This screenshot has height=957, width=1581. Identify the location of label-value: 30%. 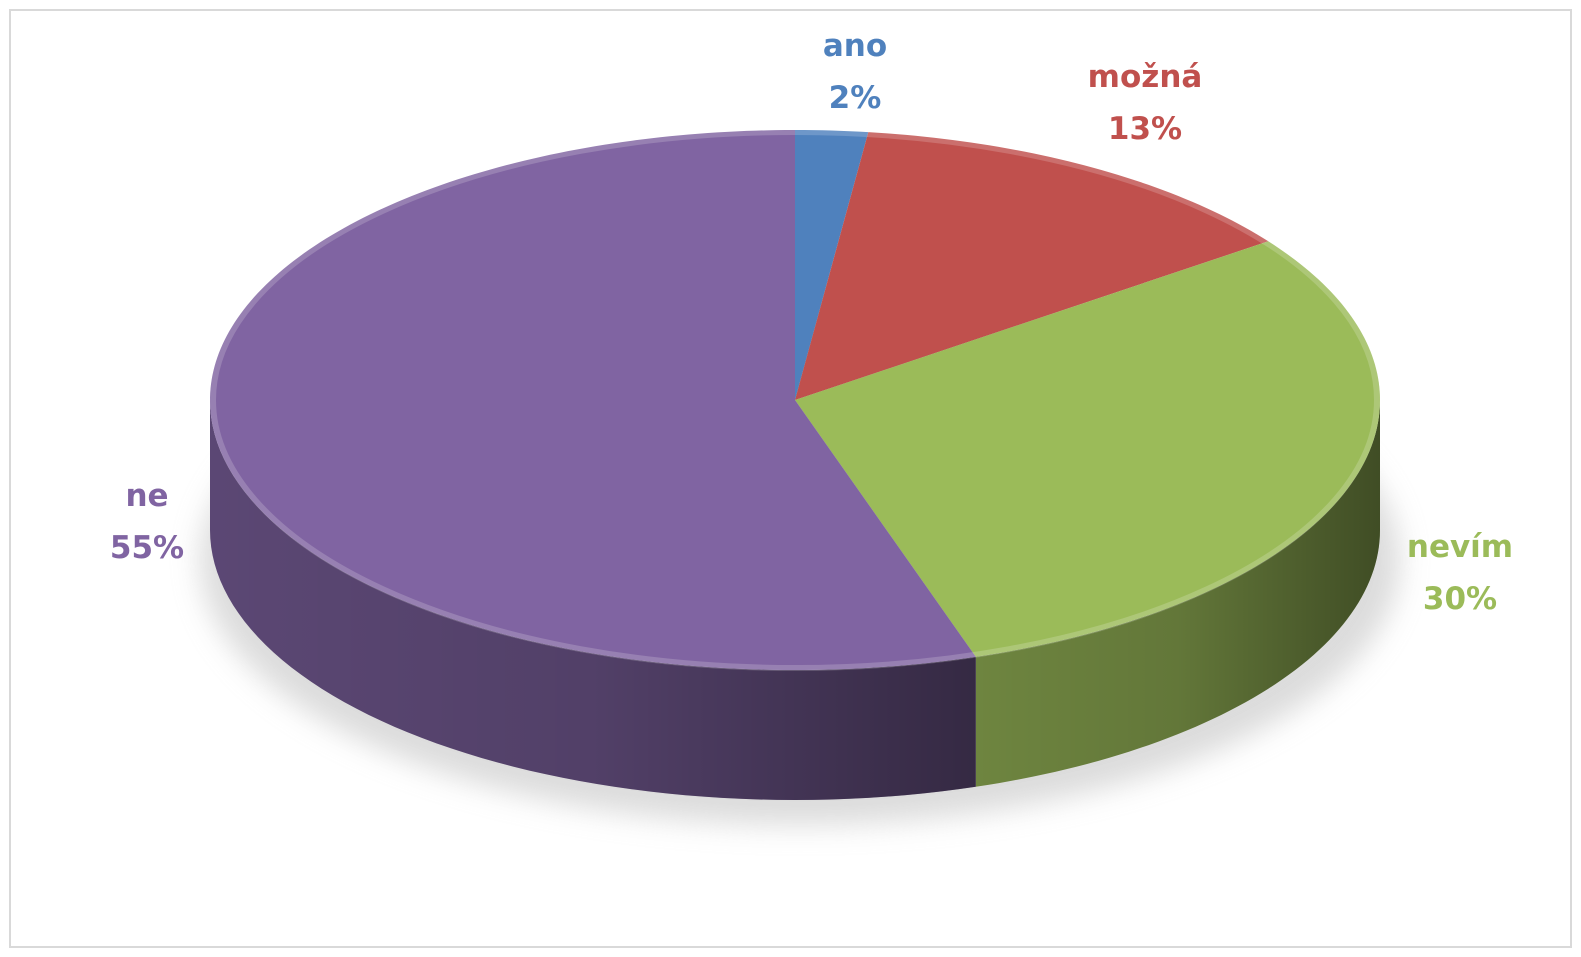
(1460, 599).